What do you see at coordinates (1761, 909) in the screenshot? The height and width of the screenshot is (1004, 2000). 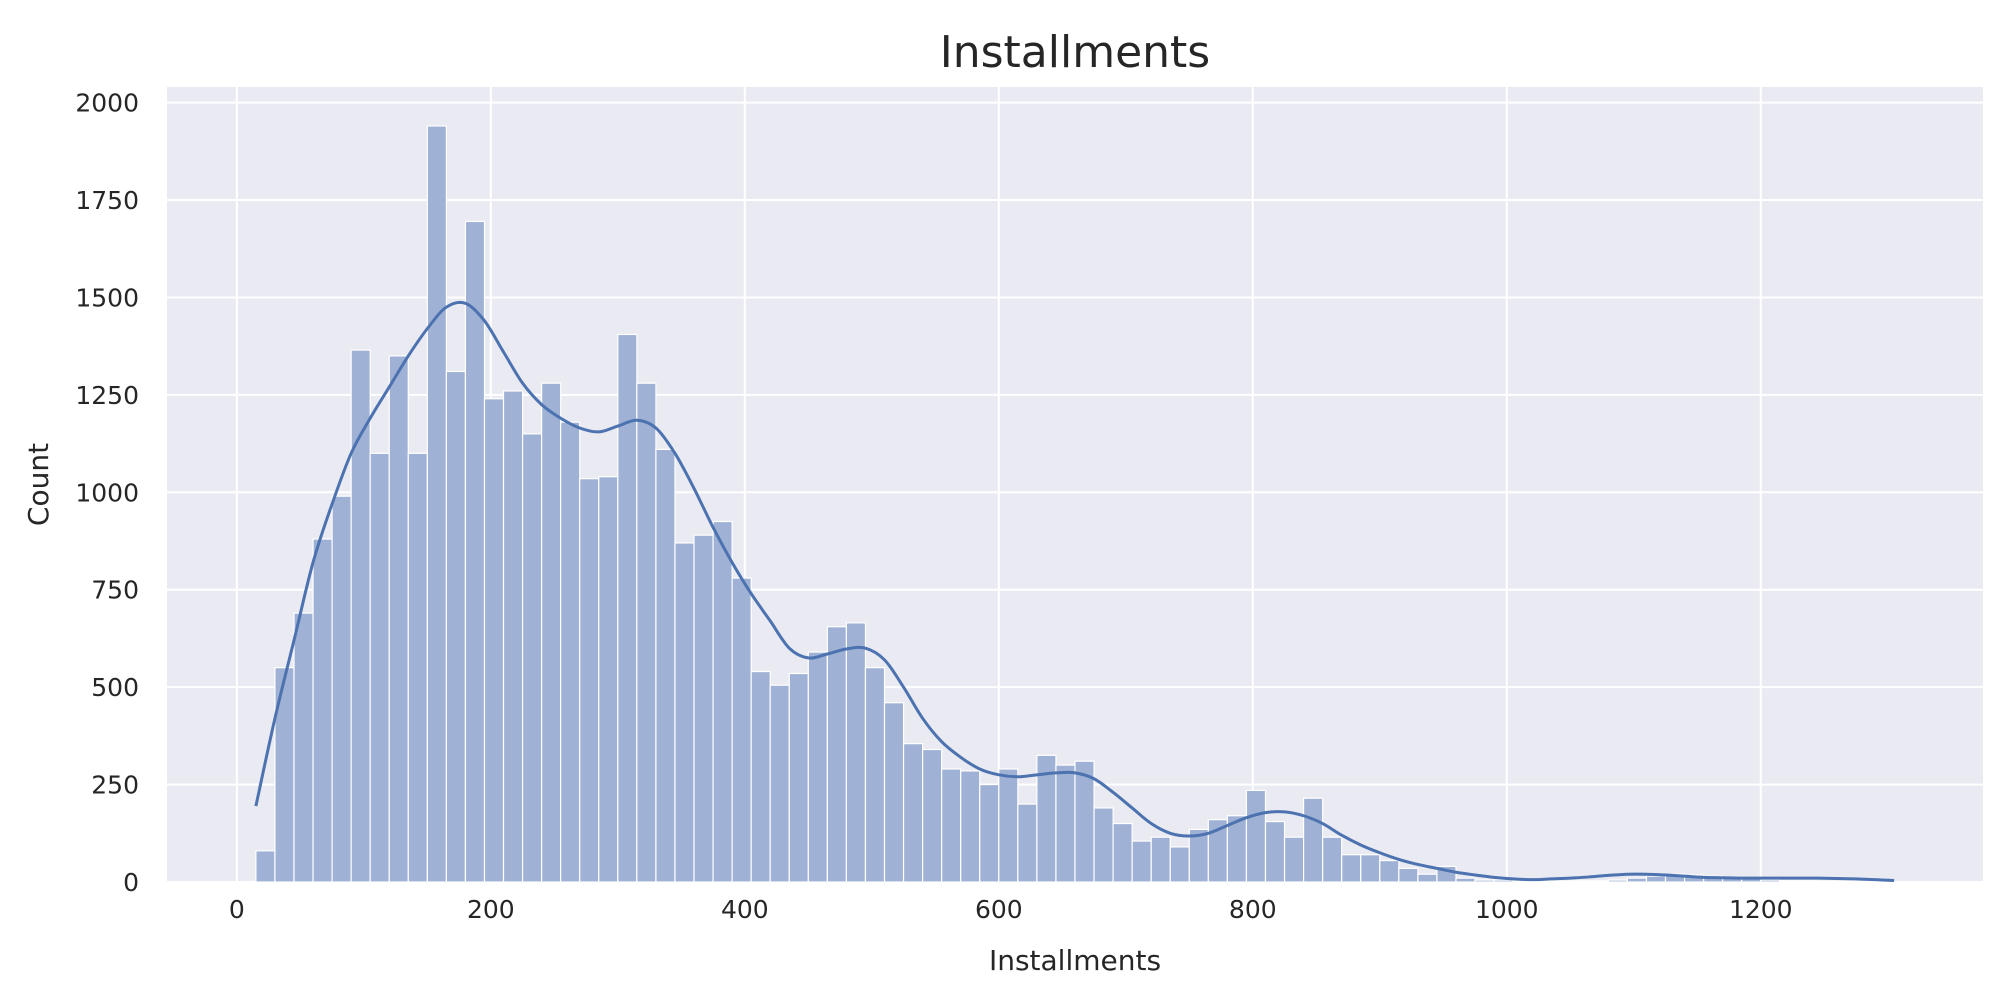 I see `x-tick-label: 1200` at bounding box center [1761, 909].